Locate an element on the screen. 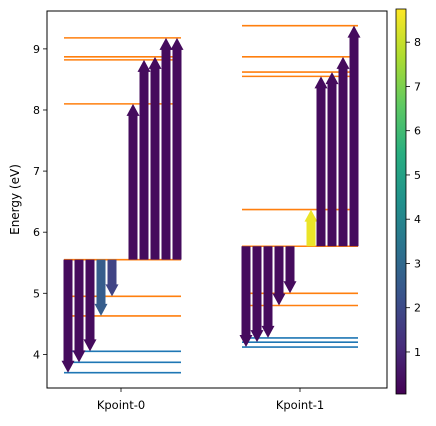 This screenshot has width=436, height=426. colorbar-ticks: 1 2 3 4 5 6 7 8 is located at coordinates (413, 197).